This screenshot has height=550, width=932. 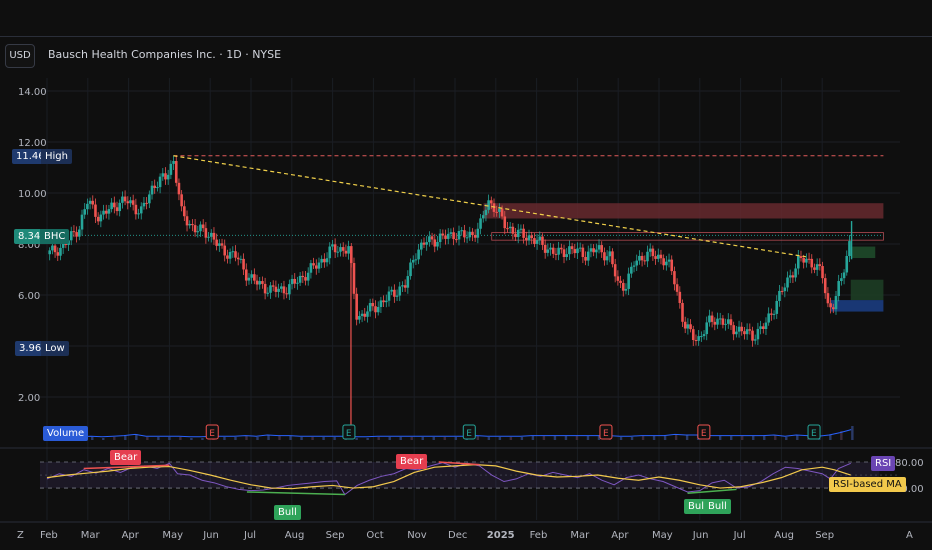 What do you see at coordinates (30, 156) in the screenshot?
I see `high-price-tag: 11.46` at bounding box center [30, 156].